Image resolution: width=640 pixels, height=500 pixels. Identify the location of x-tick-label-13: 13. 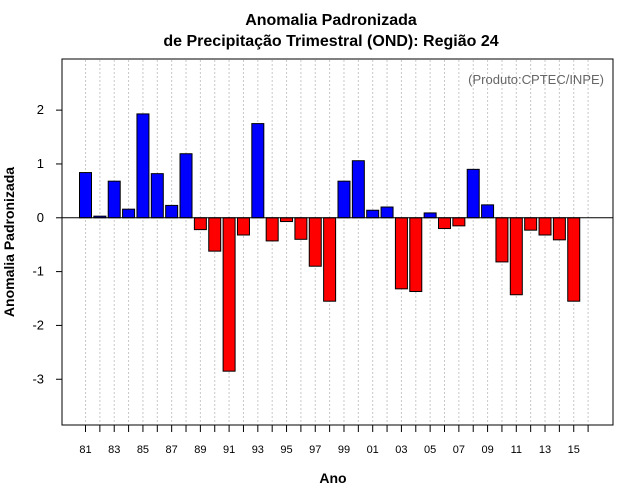
(545, 450).